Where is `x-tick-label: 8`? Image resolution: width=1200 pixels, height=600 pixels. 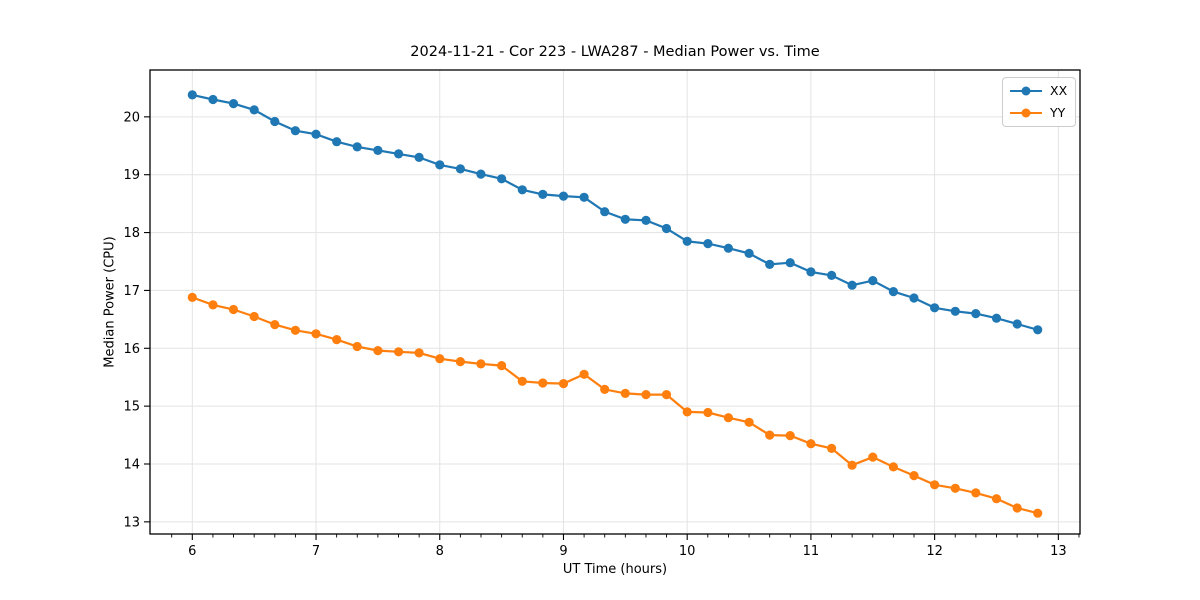 x-tick-label: 8 is located at coordinates (440, 551).